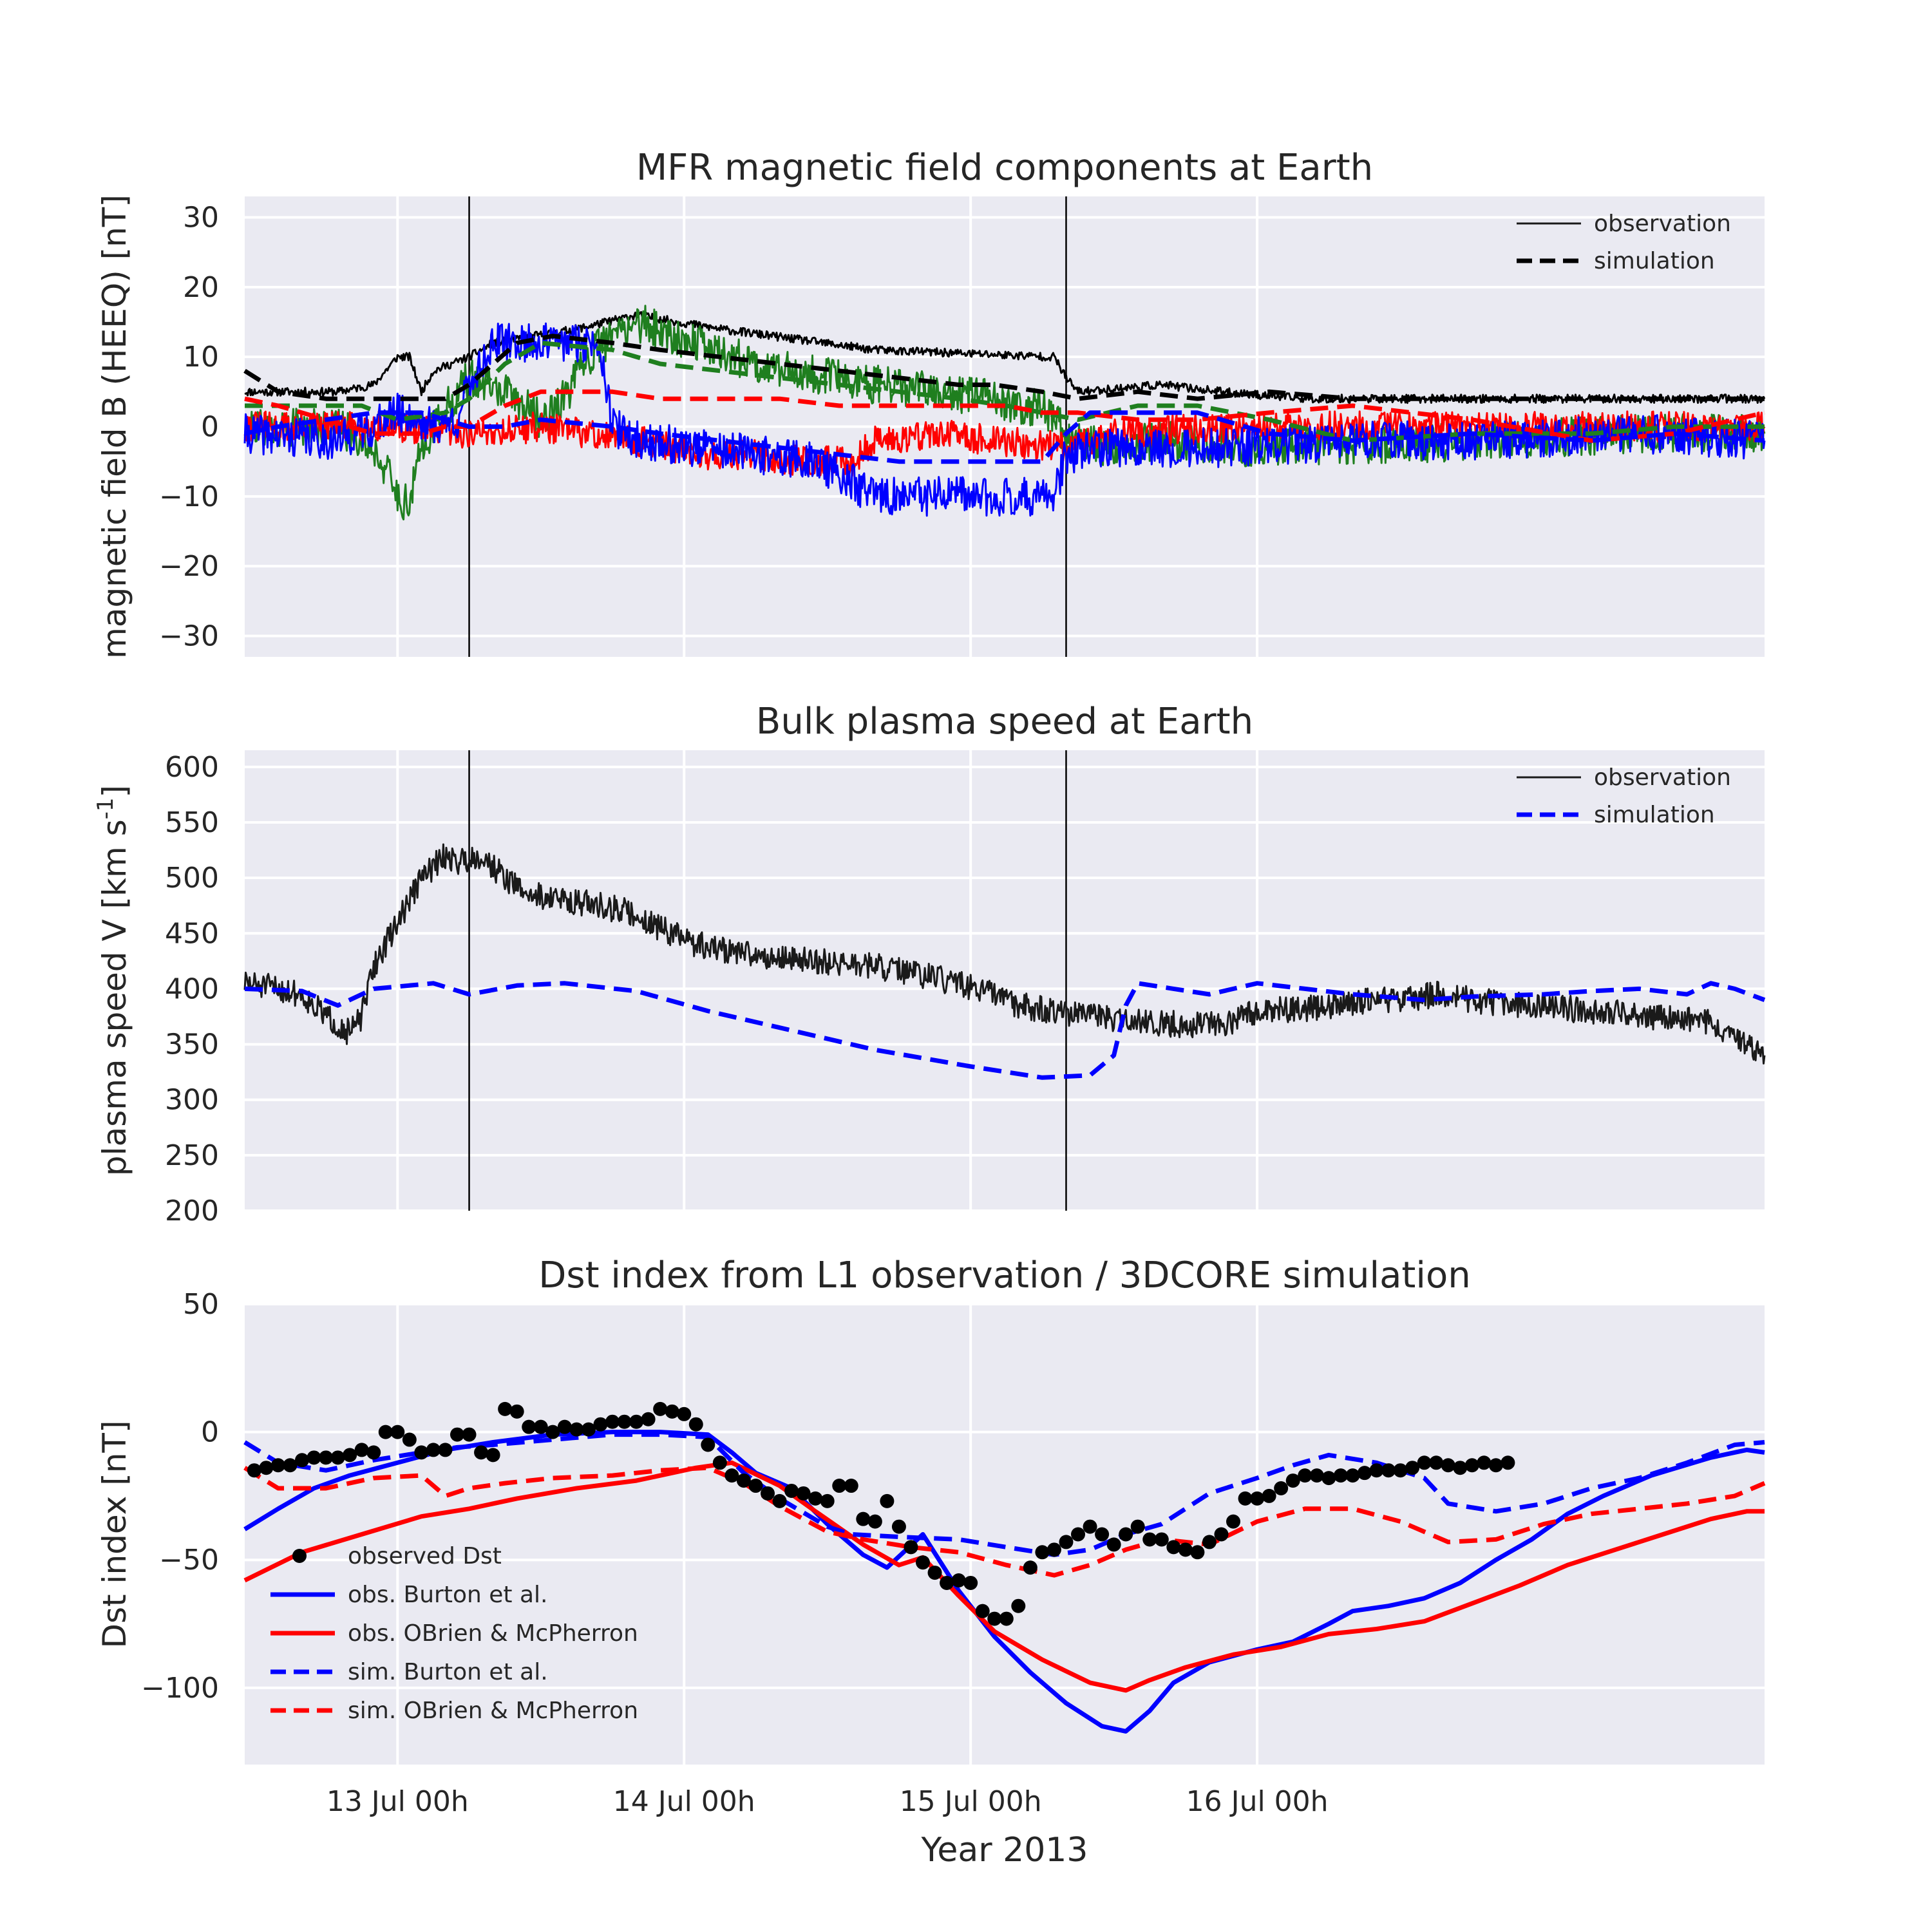  I want to click on y-axis-label: magnetic field B (HEEQ) [nT], so click(115, 427).